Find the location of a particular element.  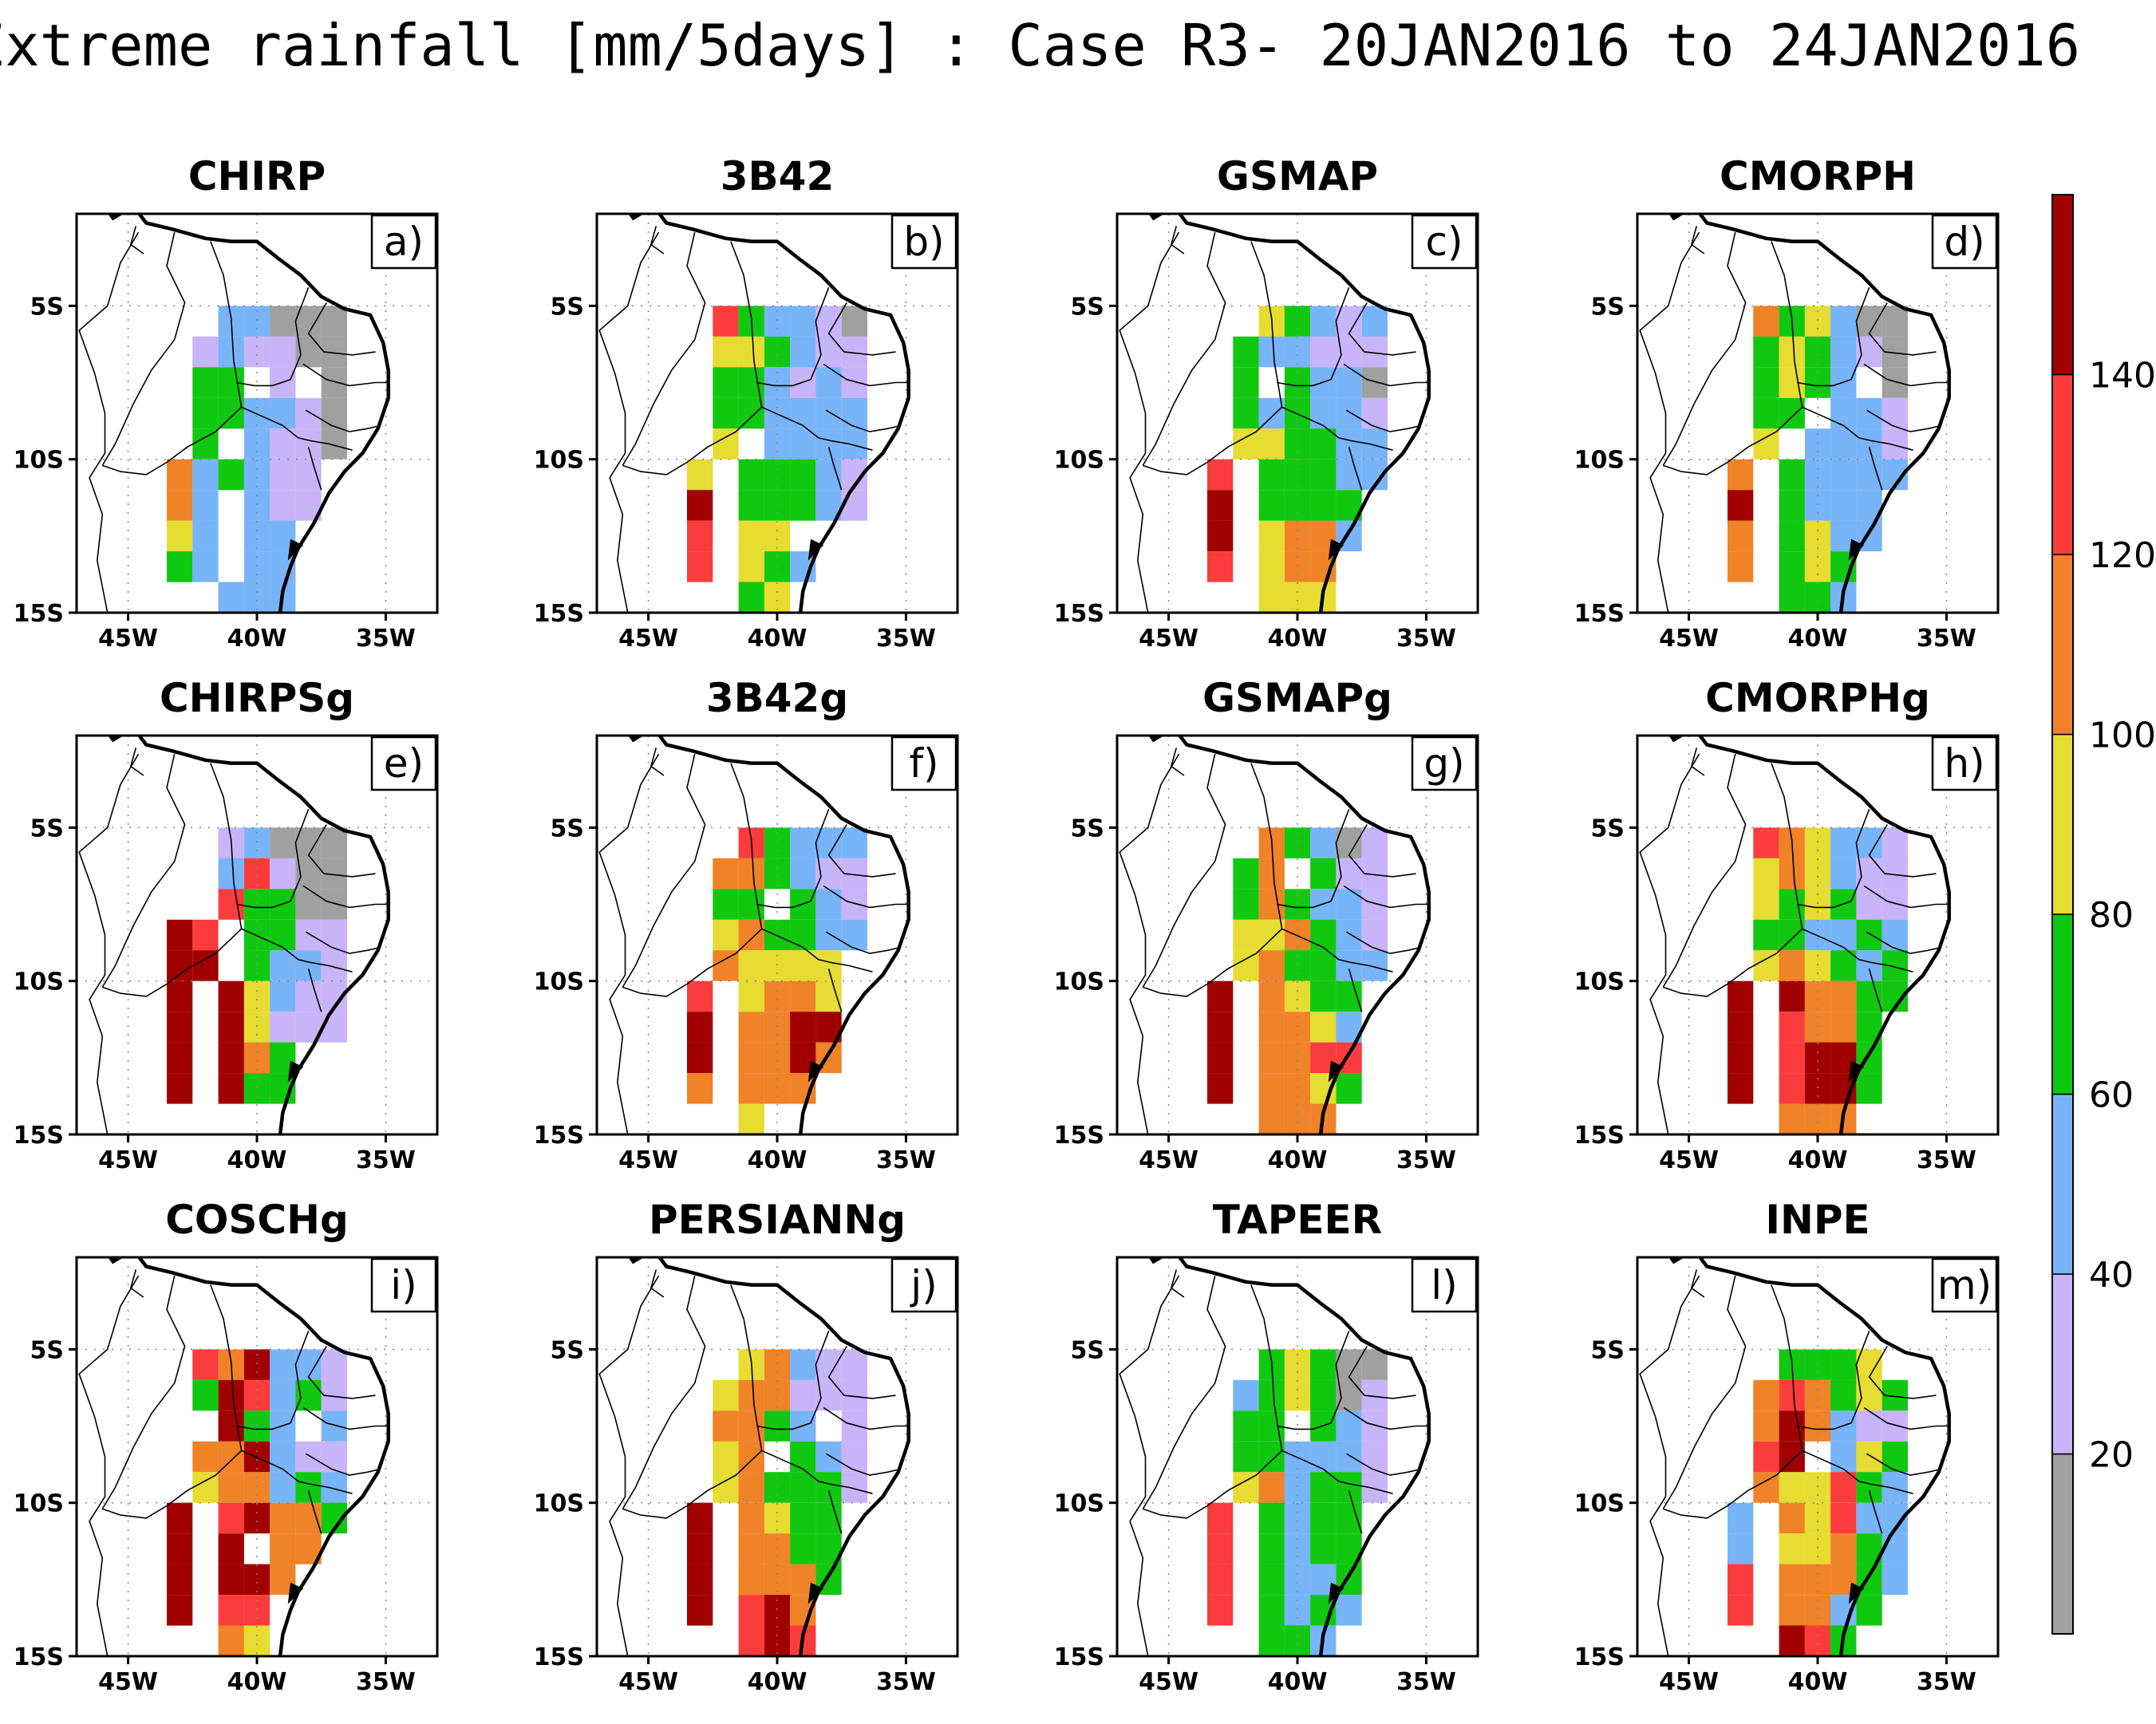

panel-label: i) is located at coordinates (403, 1285).